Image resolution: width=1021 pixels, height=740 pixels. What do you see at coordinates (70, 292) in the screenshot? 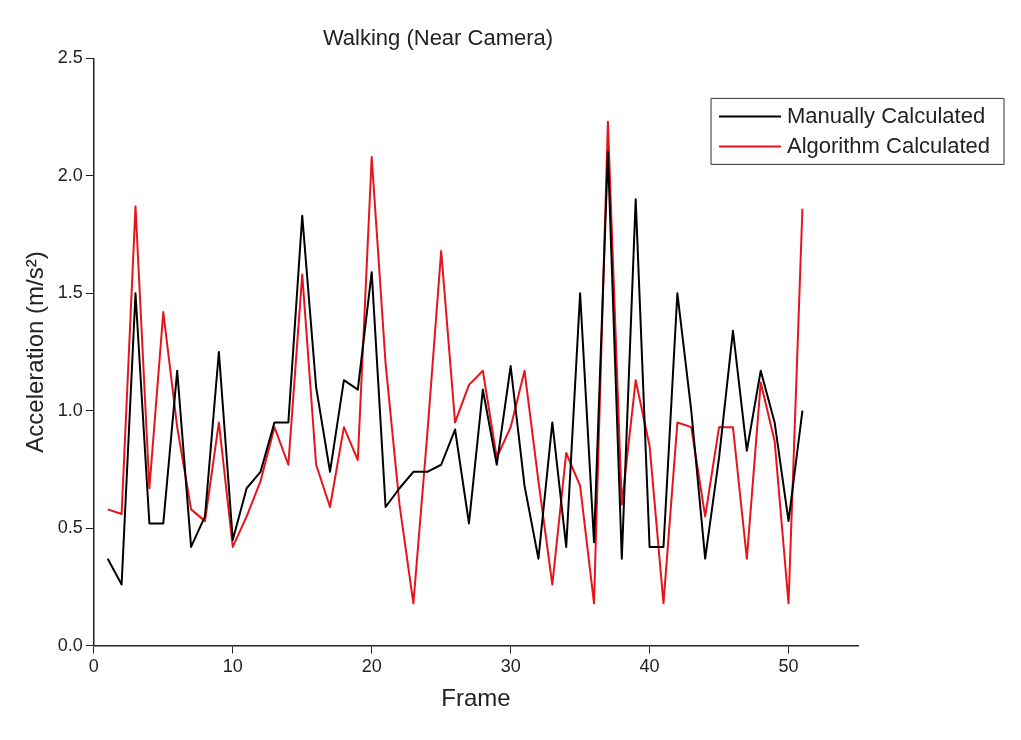
I see `y-tick-label: 1.5` at bounding box center [70, 292].